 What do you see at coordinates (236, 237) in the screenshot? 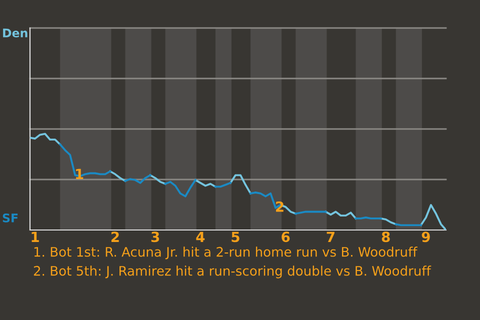
I see `x-tick-label: 5` at bounding box center [236, 237].